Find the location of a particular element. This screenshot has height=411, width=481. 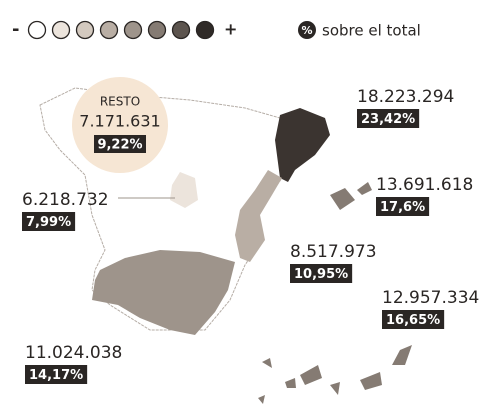

region-percent: 7,99% is located at coordinates (48, 222).